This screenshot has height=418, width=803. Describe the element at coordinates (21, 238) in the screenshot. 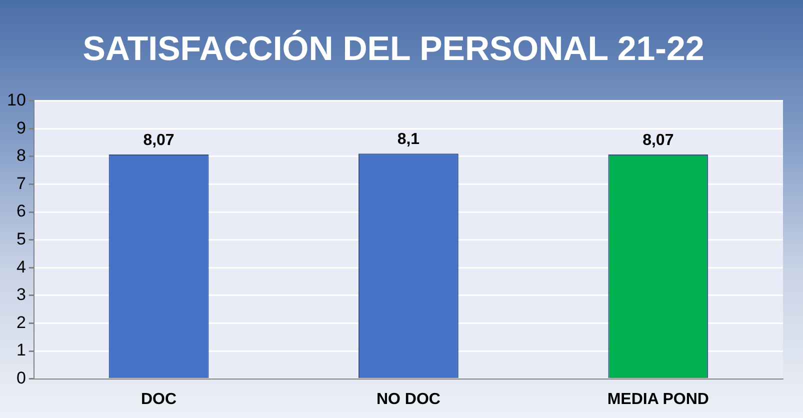

I see `y-tick-label: 5` at that location.